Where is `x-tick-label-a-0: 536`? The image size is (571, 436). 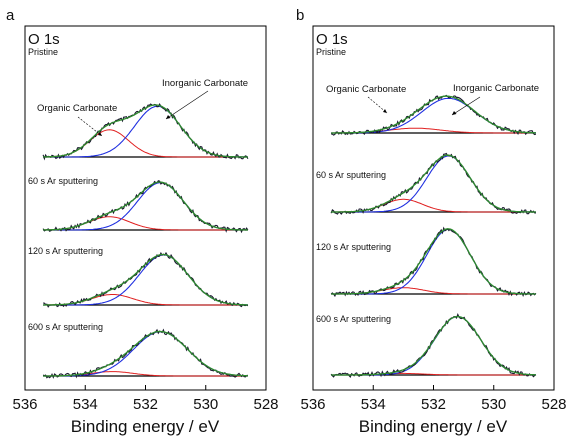
x-tick-label-a-0: 536 is located at coordinates (24, 404).